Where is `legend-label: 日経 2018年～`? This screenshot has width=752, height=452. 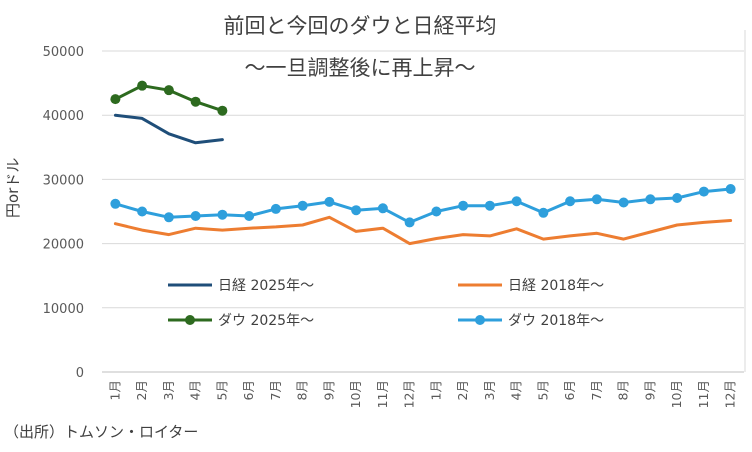 legend-label: 日経 2018年～ is located at coordinates (556, 286).